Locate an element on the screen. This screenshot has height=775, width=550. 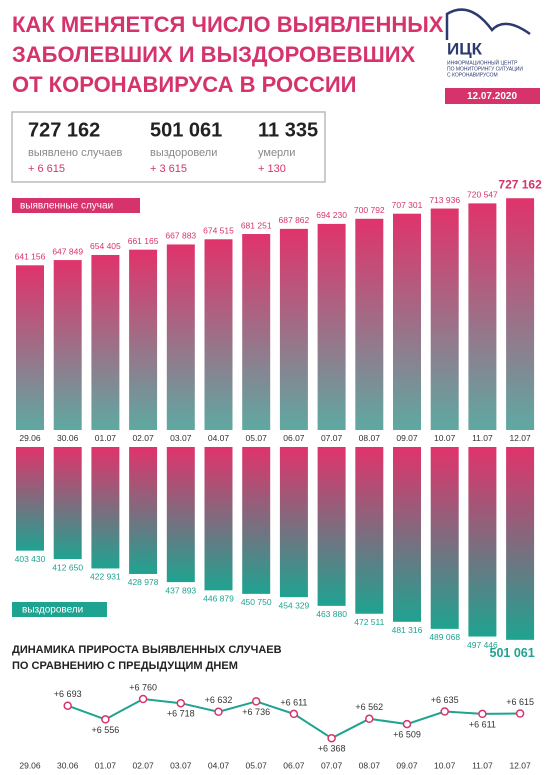
value-label: 450 750 is located at coordinates (256, 602).